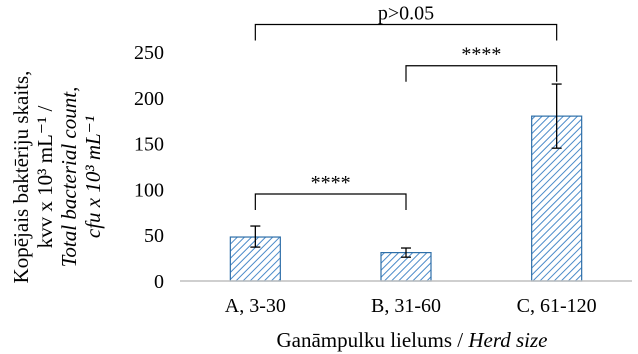 Image resolution: width=638 pixels, height=354 pixels. Describe the element at coordinates (69, 177) in the screenshot. I see `y-axis-title-line-3: Total bacterial count,` at that location.